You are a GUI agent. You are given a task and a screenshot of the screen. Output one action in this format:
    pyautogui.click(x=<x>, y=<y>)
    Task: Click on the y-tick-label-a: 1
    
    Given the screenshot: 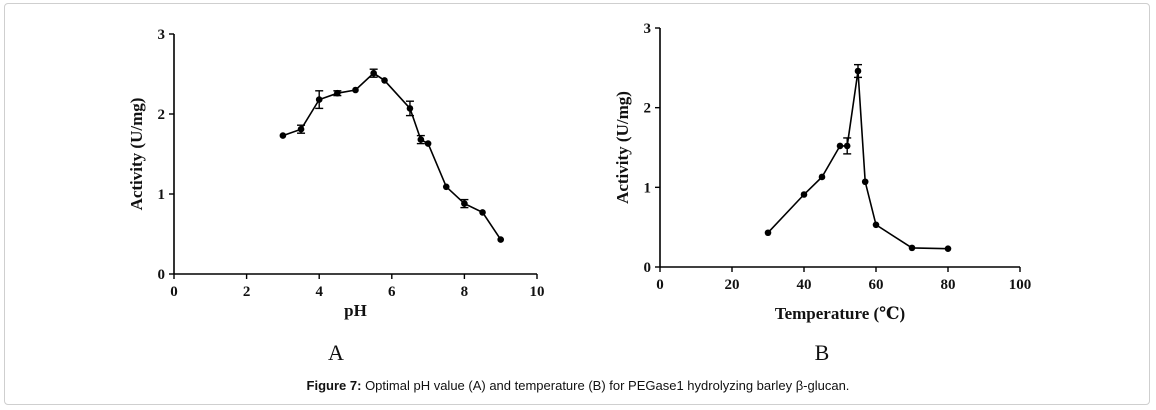 What is the action you would take?
    pyautogui.click(x=162, y=195)
    